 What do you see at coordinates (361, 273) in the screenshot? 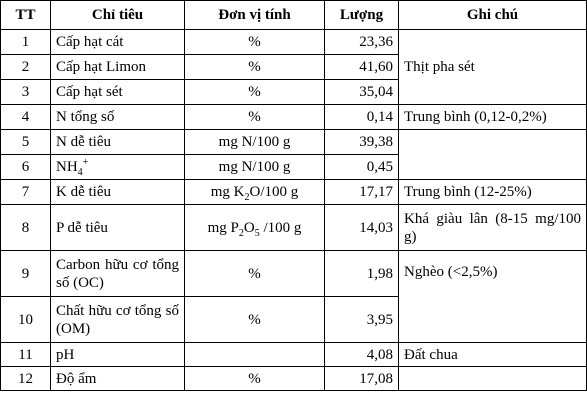
I see `amount-cell: 1,98` at bounding box center [361, 273].